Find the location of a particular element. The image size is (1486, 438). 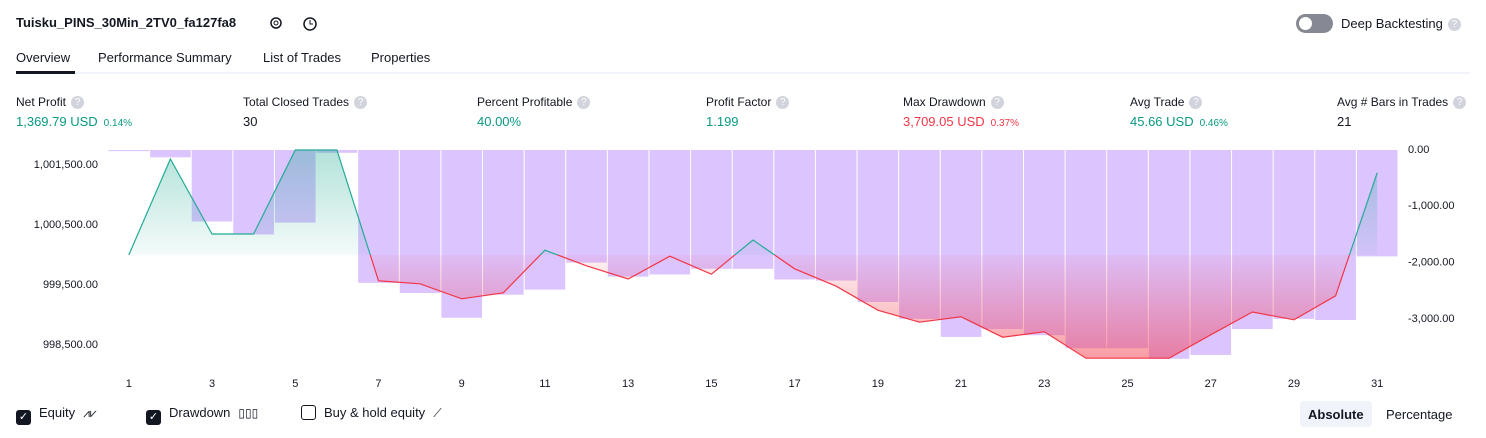

strategy-title: Tuisku_PINS_30Min_2TV0_fa127fa8 is located at coordinates (126, 22).